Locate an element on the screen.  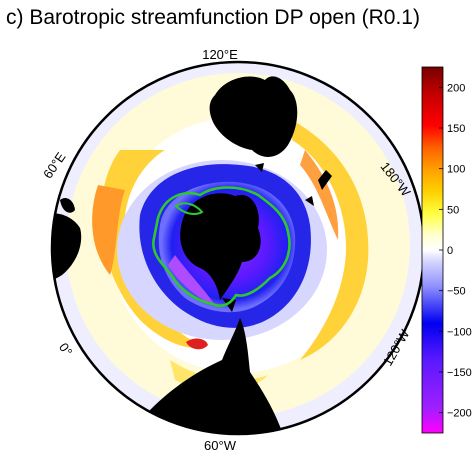
colorbar-tick-label: −50 is located at coordinates (456, 292).